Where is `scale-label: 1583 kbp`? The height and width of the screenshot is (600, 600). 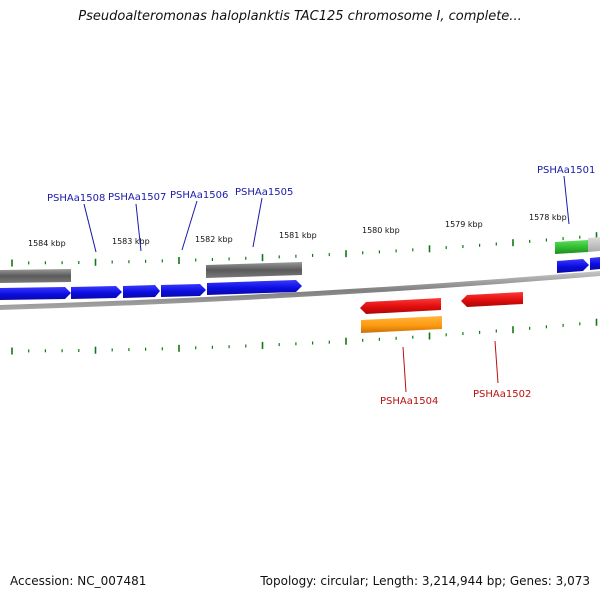
scale-label: 1583 kbp is located at coordinates (131, 241).